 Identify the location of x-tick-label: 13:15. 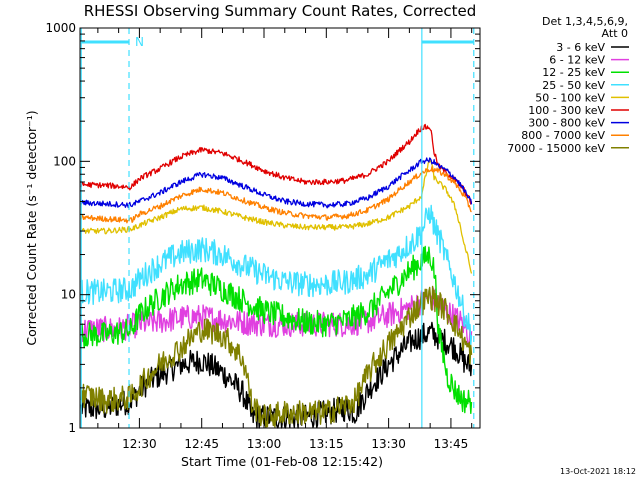
(326, 444).